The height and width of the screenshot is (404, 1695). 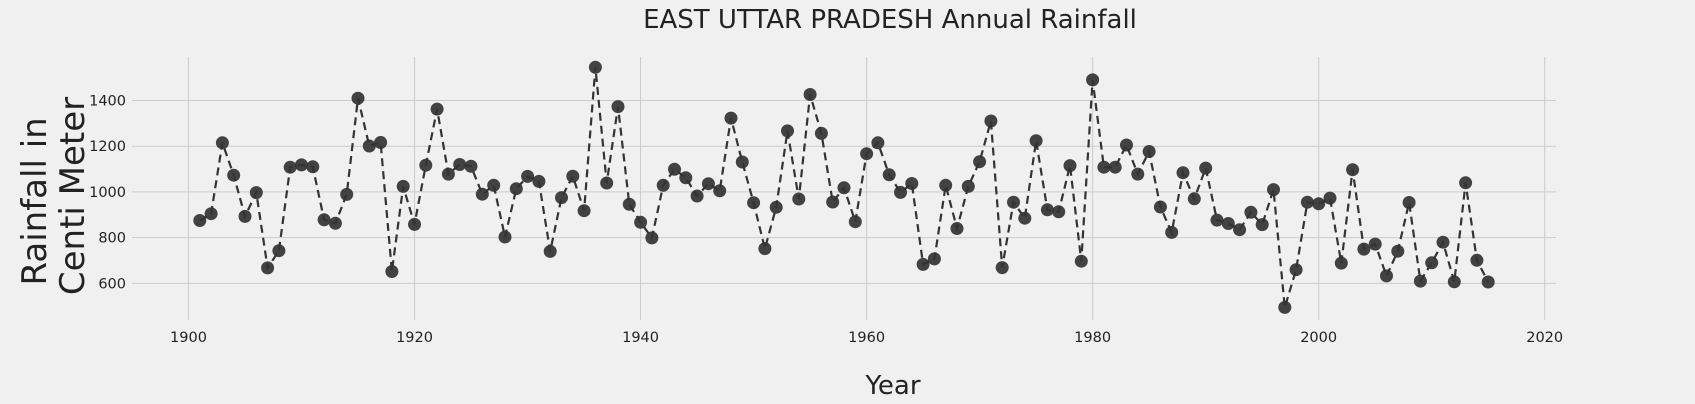 What do you see at coordinates (1092, 338) in the screenshot?
I see `x-tick-label: 1980` at bounding box center [1092, 338].